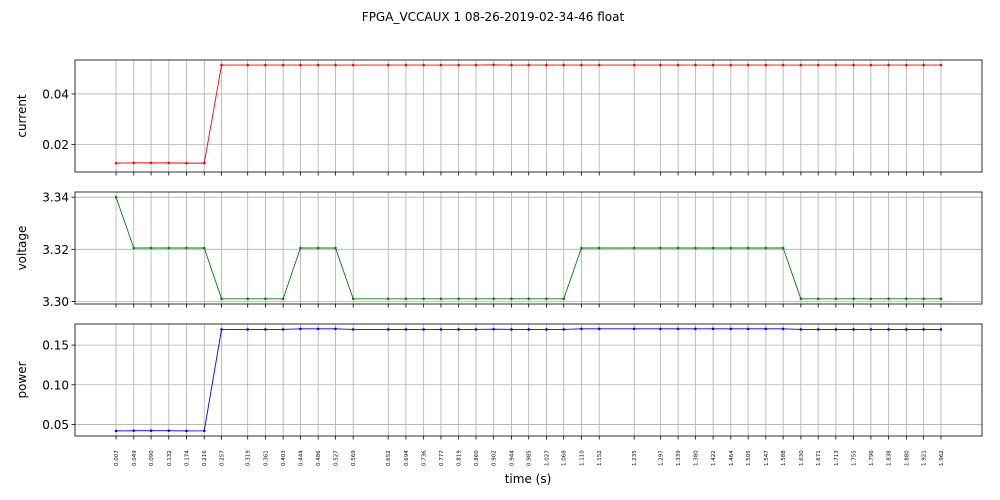 The height and width of the screenshot is (500, 1000). I want to click on x-tick-label: 1.880, so click(907, 458).